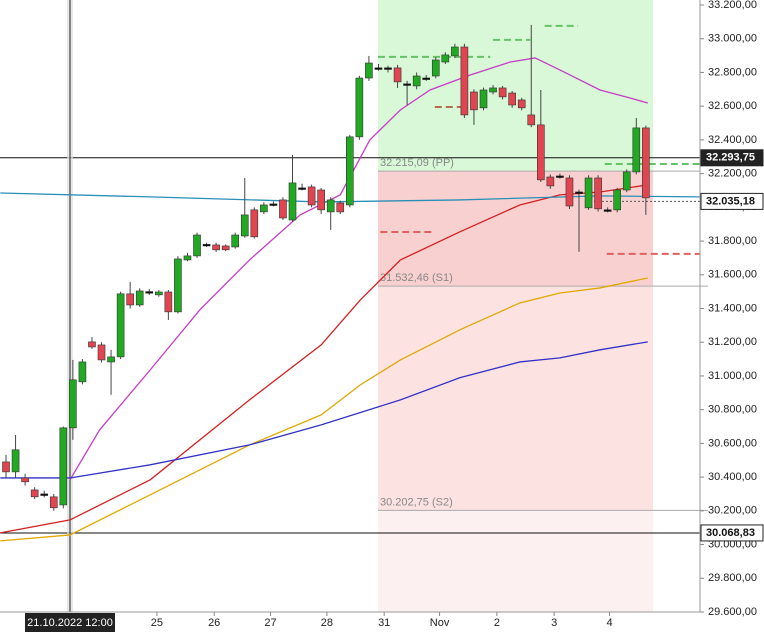 The width and height of the screenshot is (764, 641). I want to click on y-tick-label: 33.200,00, so click(732, 5).